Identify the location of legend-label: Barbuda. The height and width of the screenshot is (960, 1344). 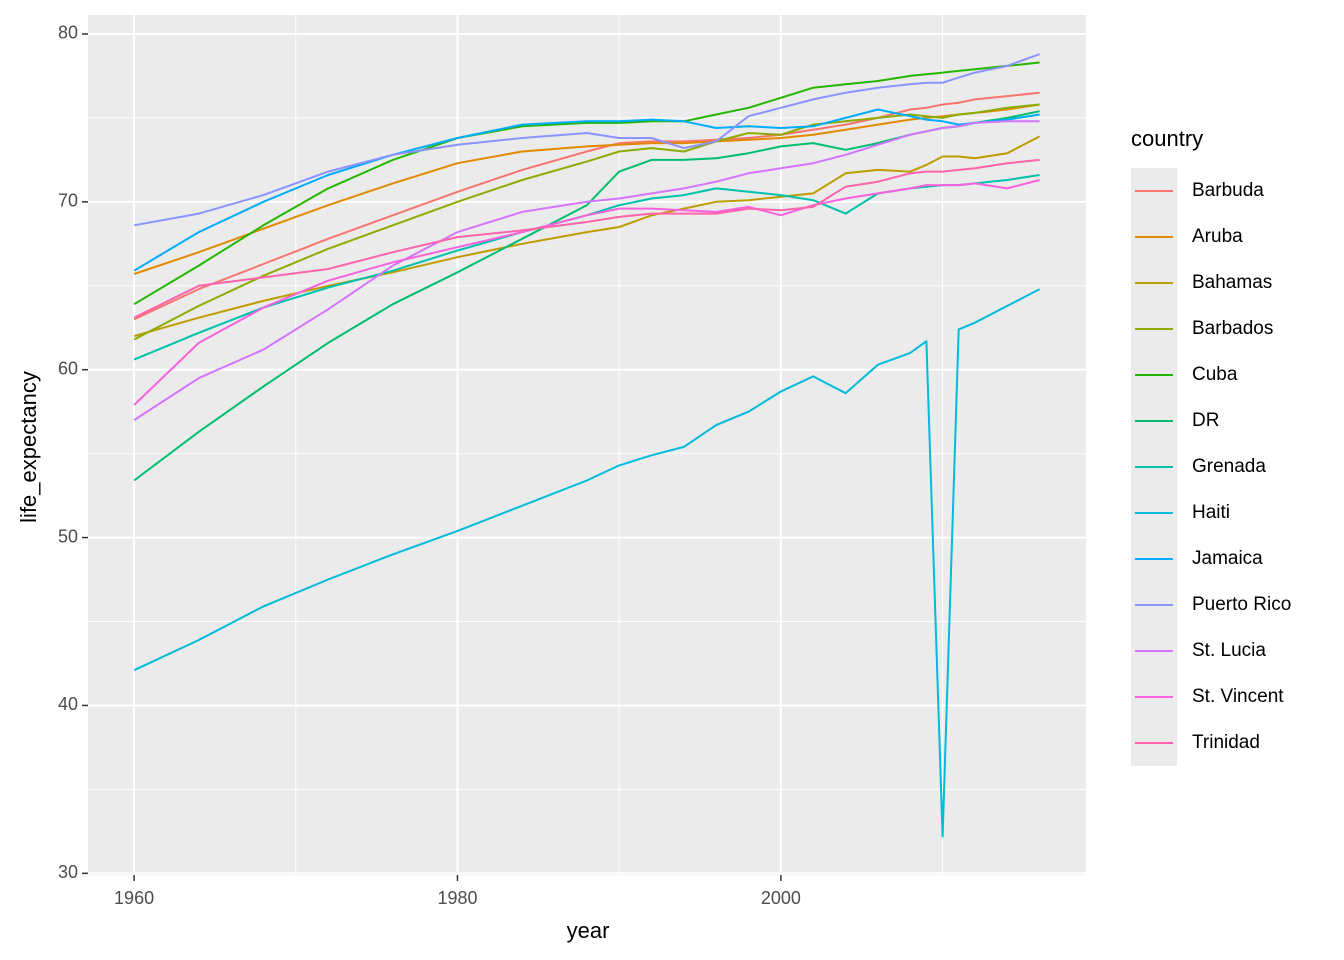
(1228, 190).